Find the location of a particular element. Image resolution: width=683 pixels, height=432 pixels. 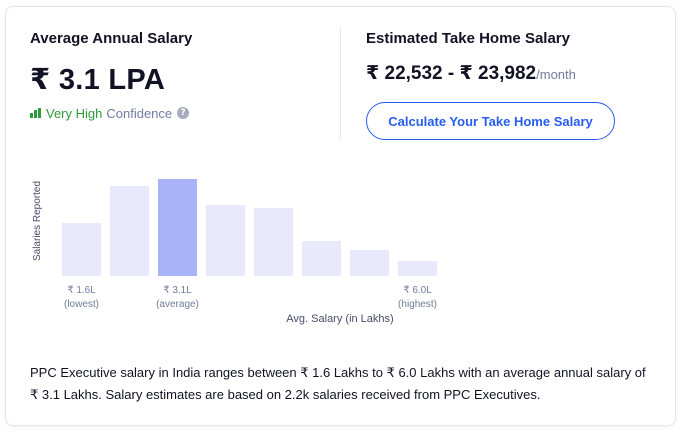

confidence-label: Confidence is located at coordinates (139, 113).